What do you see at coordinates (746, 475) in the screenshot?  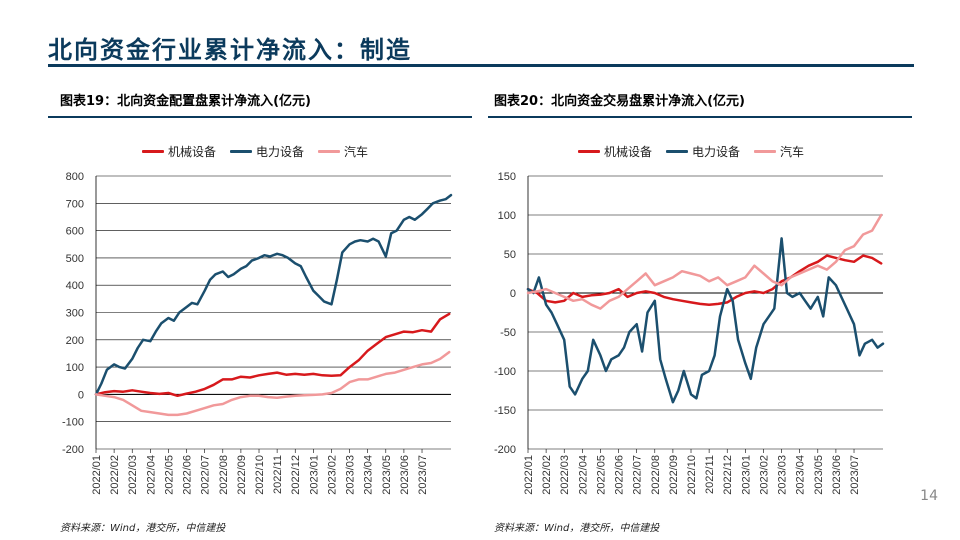 I see `right-xtick-label-12: 2023/01` at bounding box center [746, 475].